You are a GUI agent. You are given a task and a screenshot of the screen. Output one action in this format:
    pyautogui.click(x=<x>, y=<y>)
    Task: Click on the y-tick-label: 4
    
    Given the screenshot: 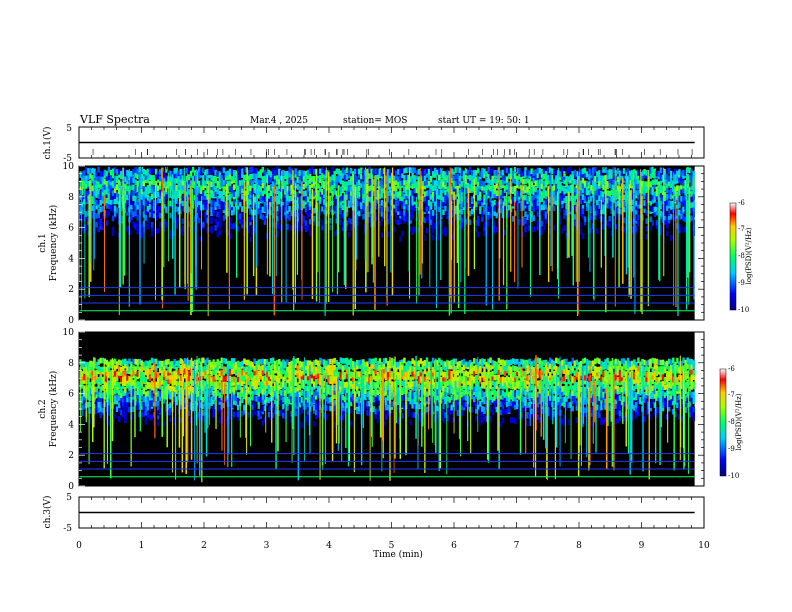 What is the action you would take?
    pyautogui.click(x=71, y=259)
    